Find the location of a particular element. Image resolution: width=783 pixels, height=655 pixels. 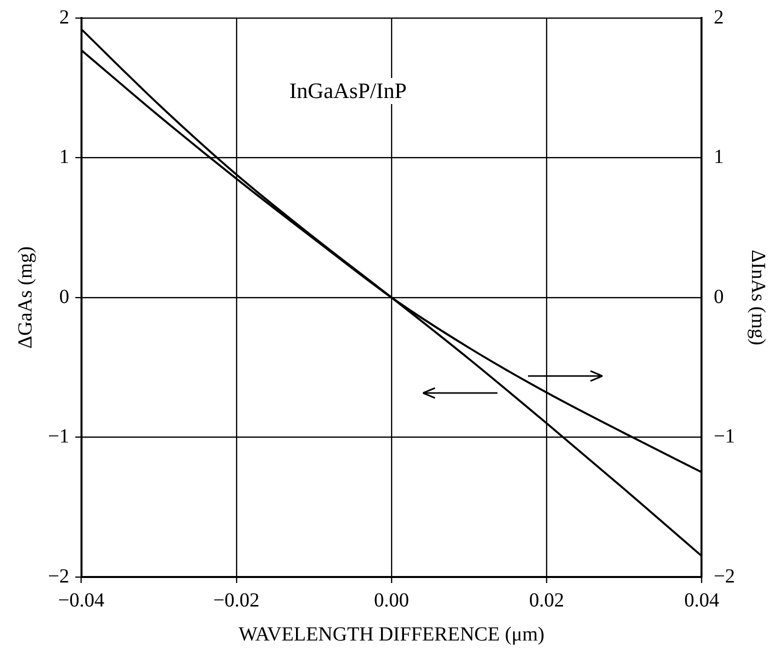

x-tick-label: 0.04 is located at coordinates (702, 600).